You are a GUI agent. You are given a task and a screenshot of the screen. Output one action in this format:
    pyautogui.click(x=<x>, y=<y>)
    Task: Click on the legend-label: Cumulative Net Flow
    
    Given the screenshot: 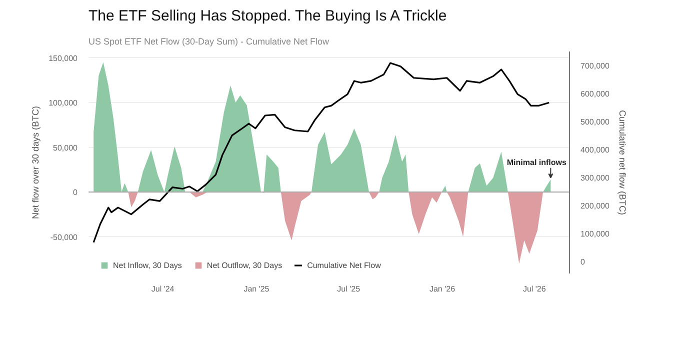 What is the action you would take?
    pyautogui.click(x=344, y=265)
    